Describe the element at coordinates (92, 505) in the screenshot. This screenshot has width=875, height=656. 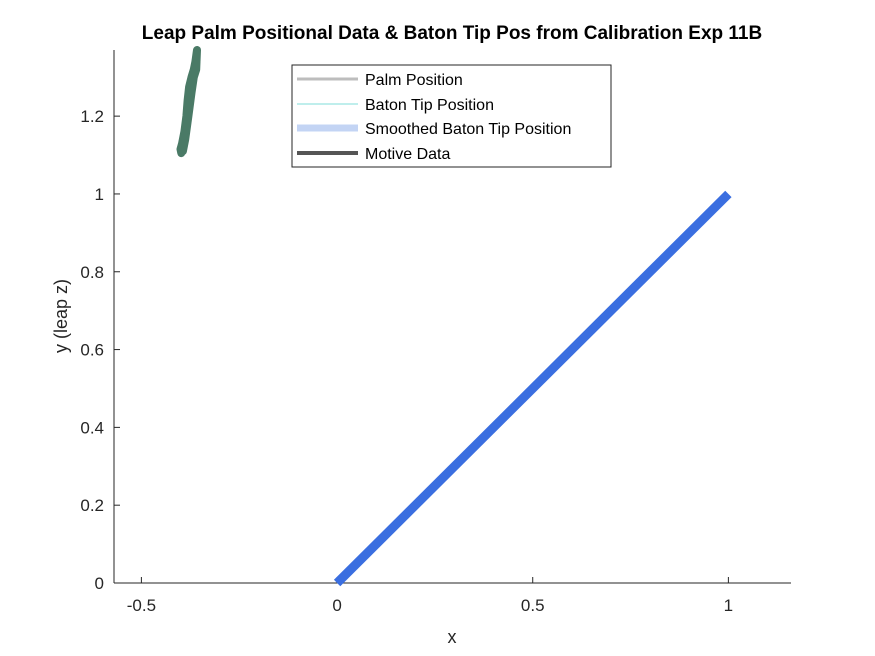
I see `y-tick-label: 0.2` at that location.